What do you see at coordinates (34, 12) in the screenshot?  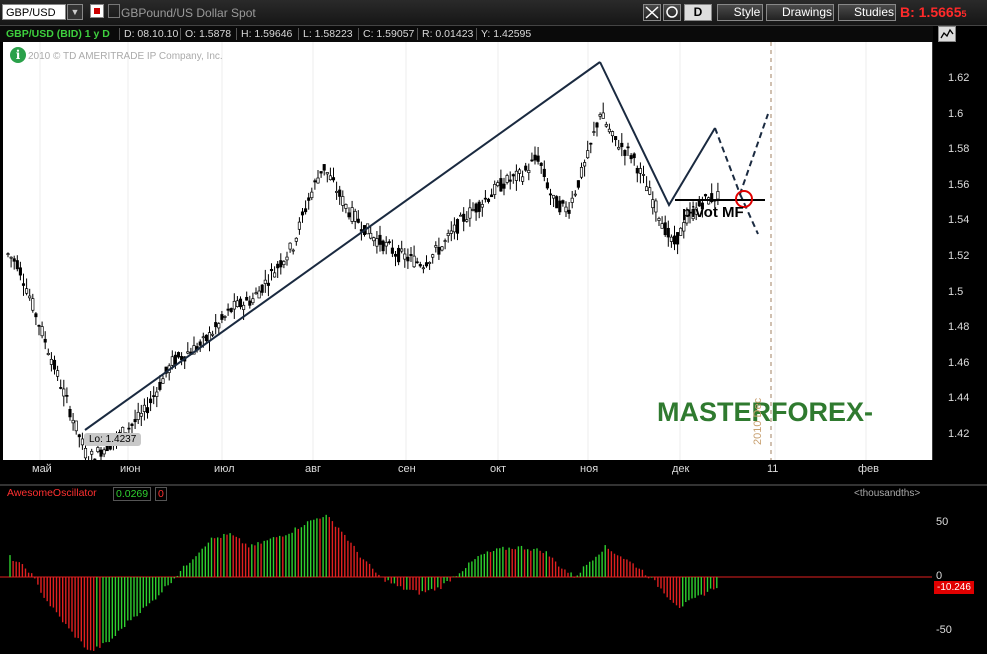 I see `symbol-input: GBP/USD` at bounding box center [34, 12].